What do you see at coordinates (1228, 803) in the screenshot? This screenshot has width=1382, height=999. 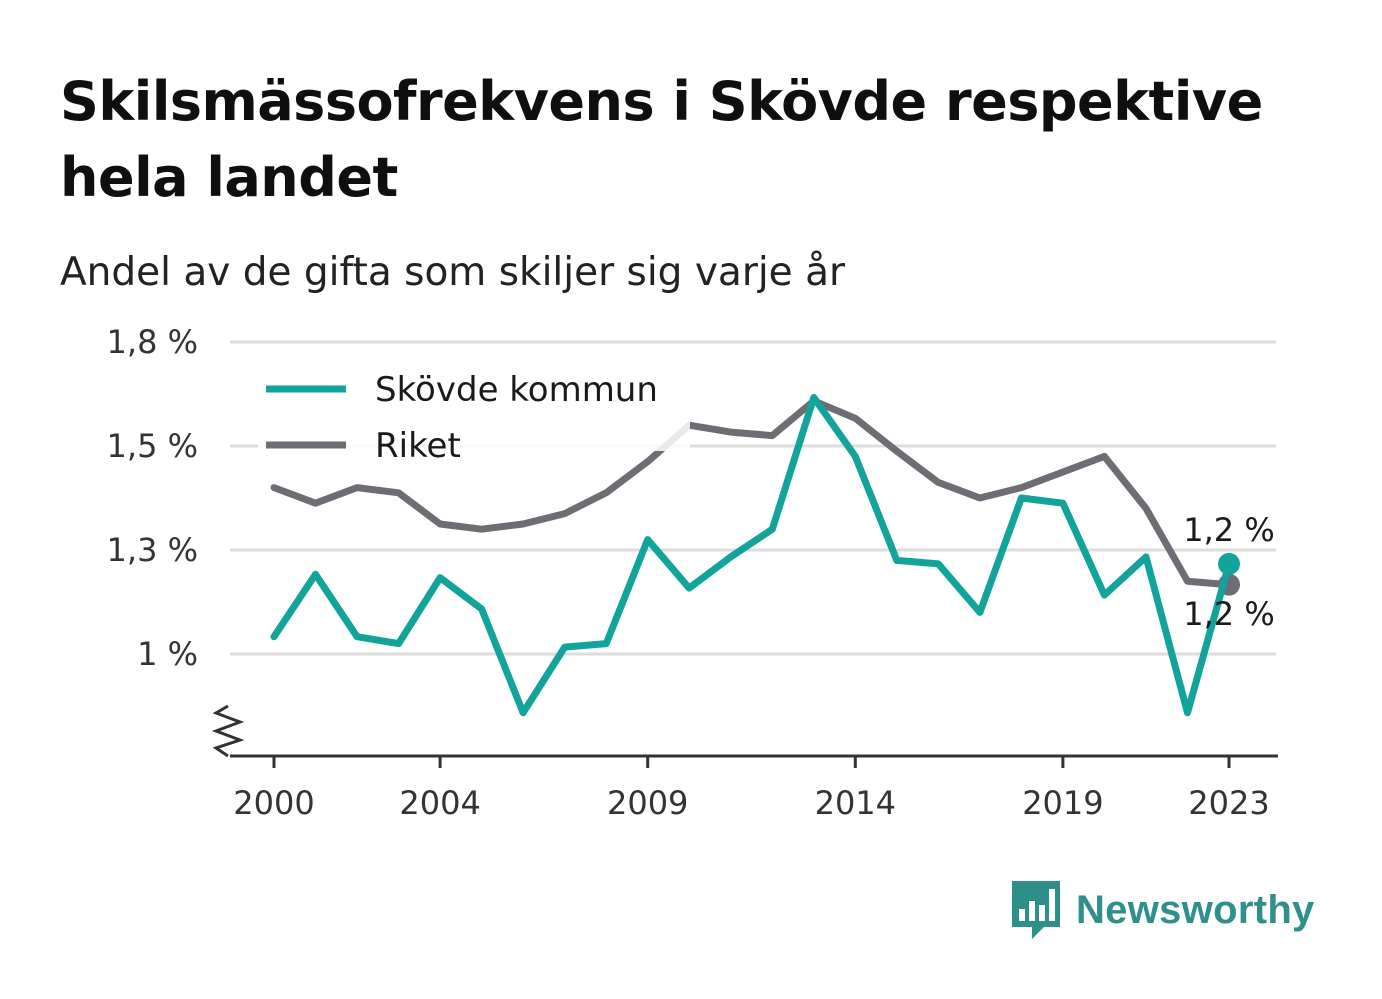 I see `x-tick-label: 2023` at bounding box center [1228, 803].